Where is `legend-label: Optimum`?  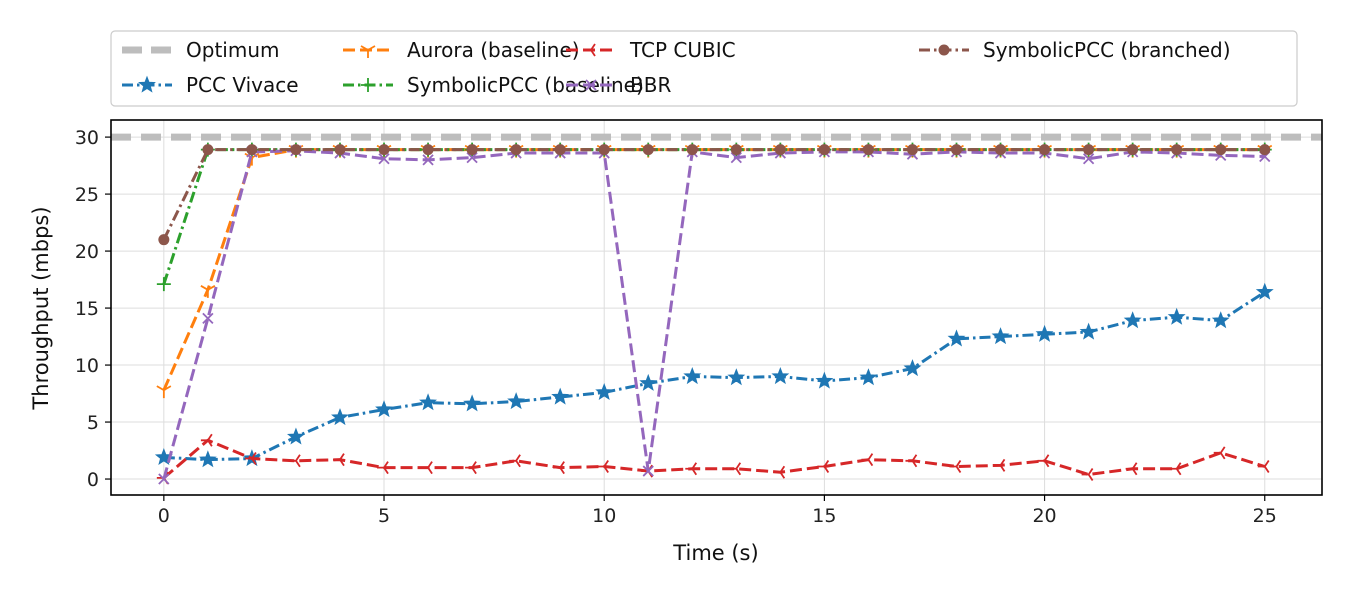
legend-label: Optimum is located at coordinates (232, 50).